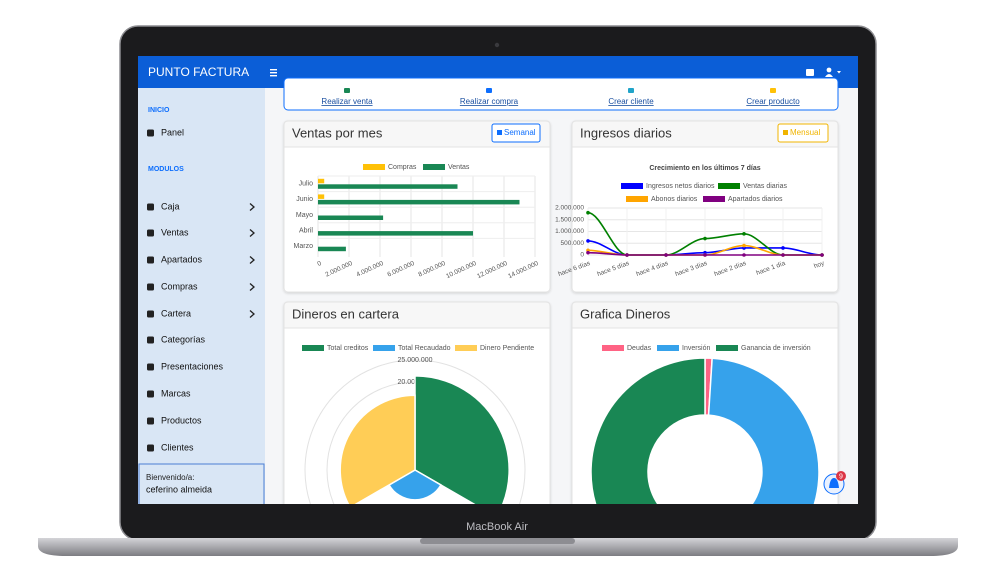 This screenshot has height=578, width=994. I want to click on sidebar-item: Ventas, so click(175, 232).